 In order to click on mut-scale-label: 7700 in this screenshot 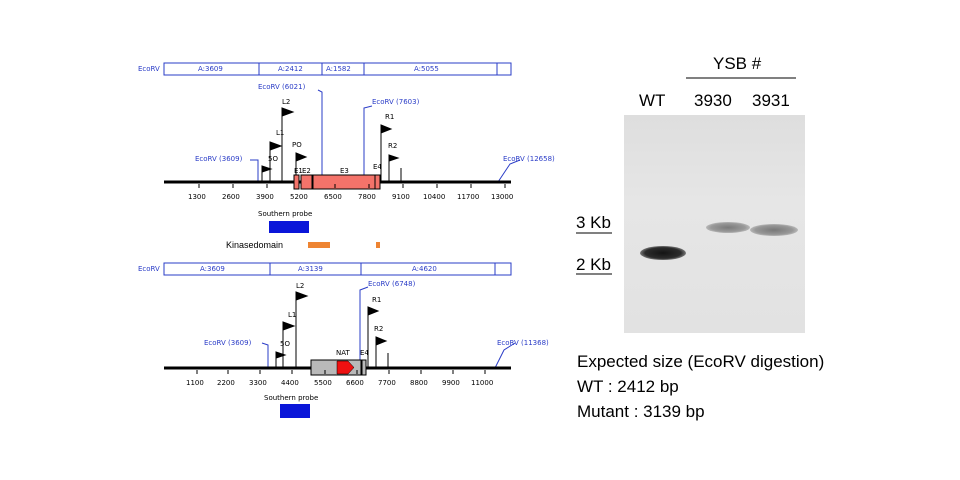, I will do `click(387, 383)`.